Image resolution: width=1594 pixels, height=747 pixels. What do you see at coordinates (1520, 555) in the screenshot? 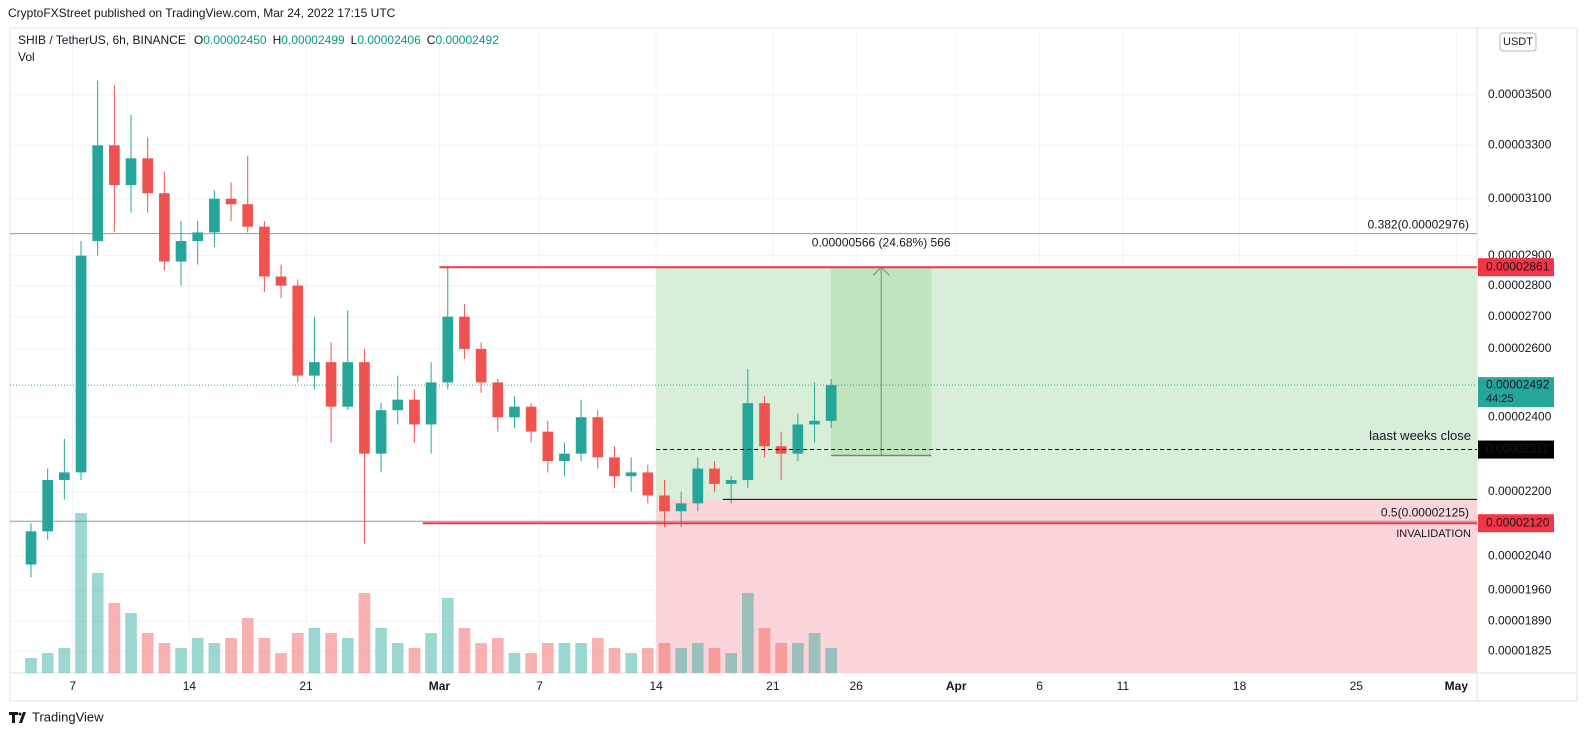
I see `y-tick-label: 0.00002040` at bounding box center [1520, 555].